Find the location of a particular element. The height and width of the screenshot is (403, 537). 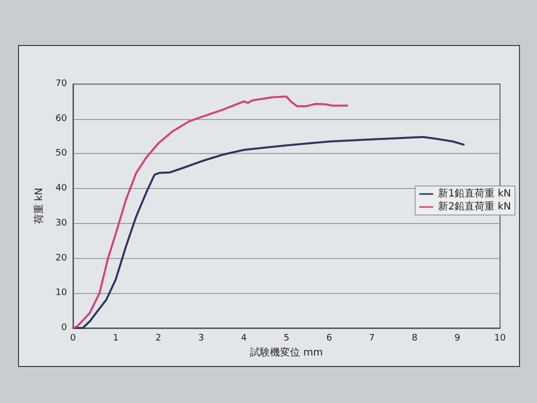

x-tick-label: 8 is located at coordinates (415, 339).